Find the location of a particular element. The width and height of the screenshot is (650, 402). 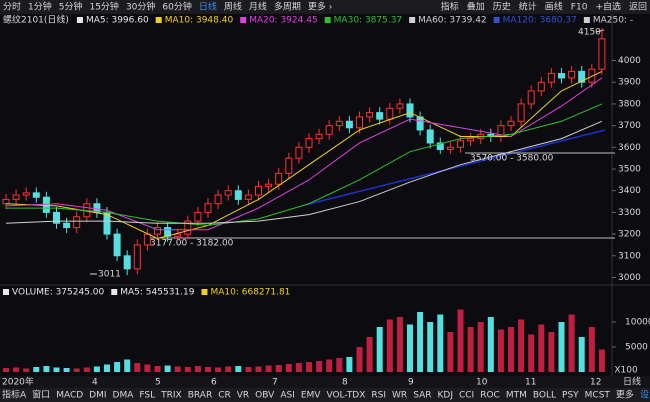

volume-legend-item: MA10: 668271.81 is located at coordinates (250, 293).